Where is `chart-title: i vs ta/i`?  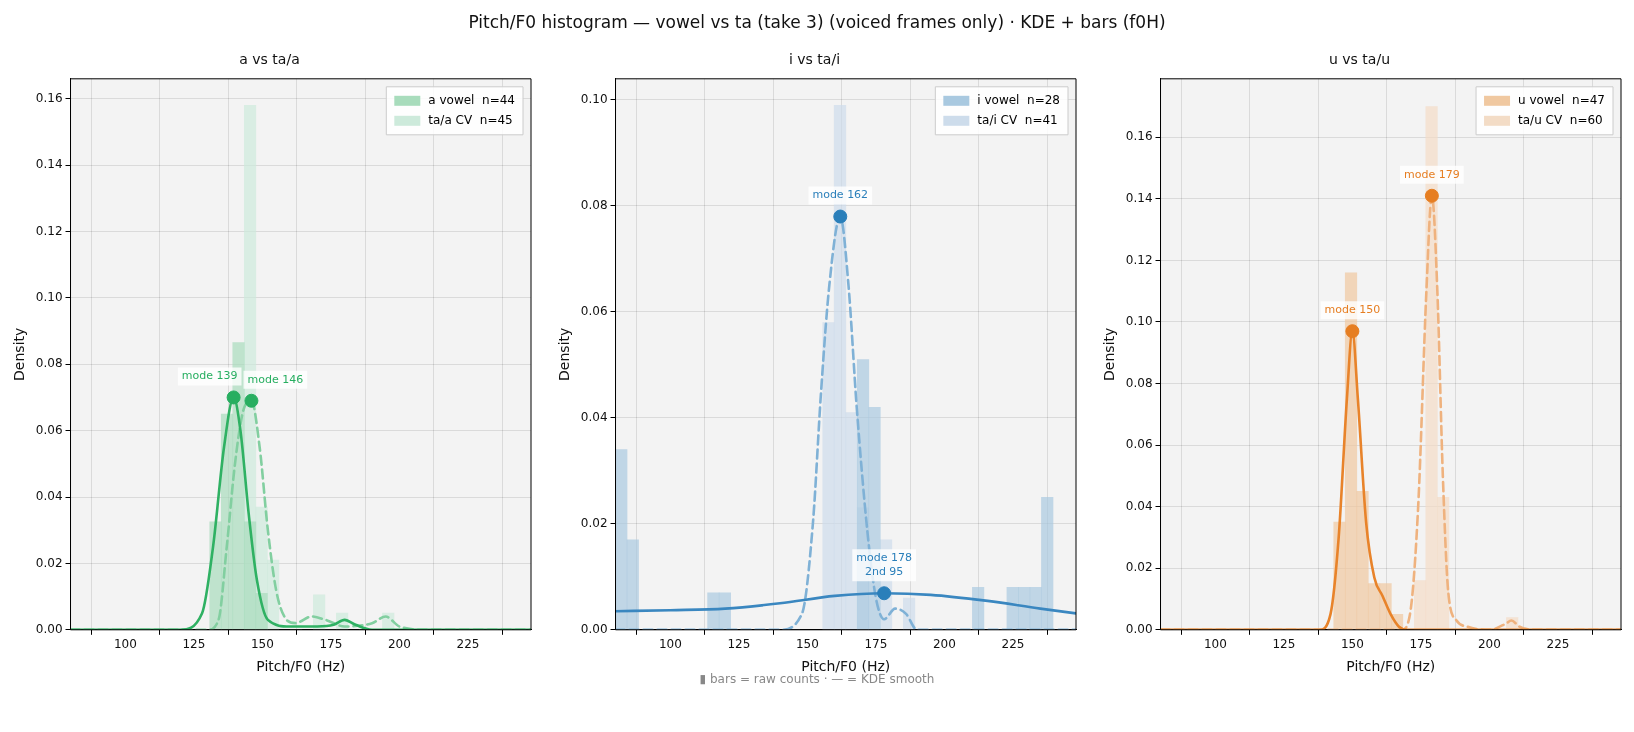 chart-title: i vs ta/i is located at coordinates (814, 59).